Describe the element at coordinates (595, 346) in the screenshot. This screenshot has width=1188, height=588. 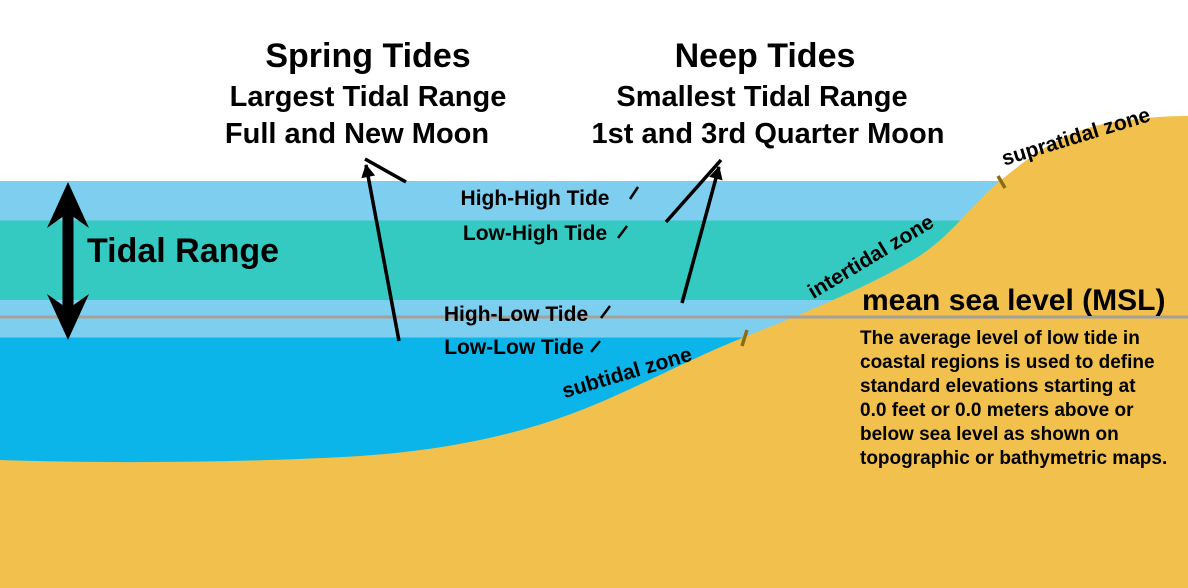
I see `low-low-tide-tick-icon` at that location.